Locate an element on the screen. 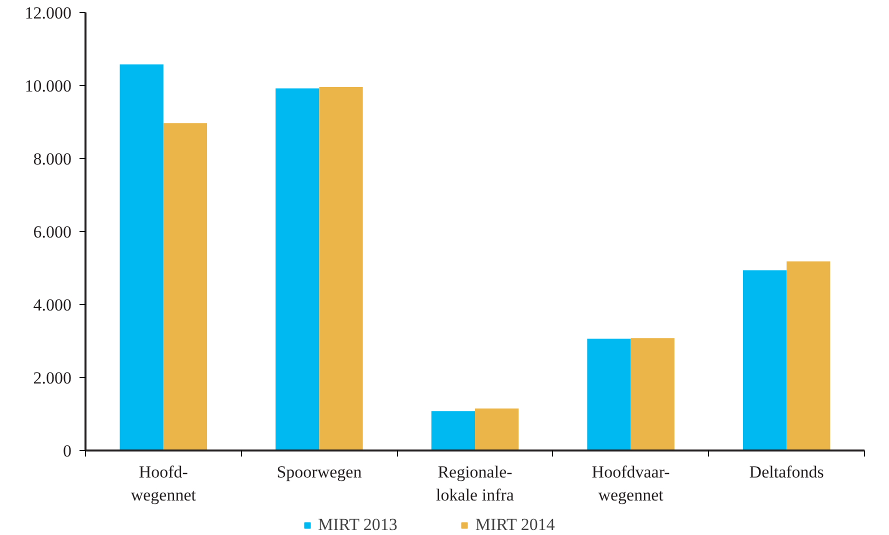  y-tick-label: 6.000 is located at coordinates (52, 232).